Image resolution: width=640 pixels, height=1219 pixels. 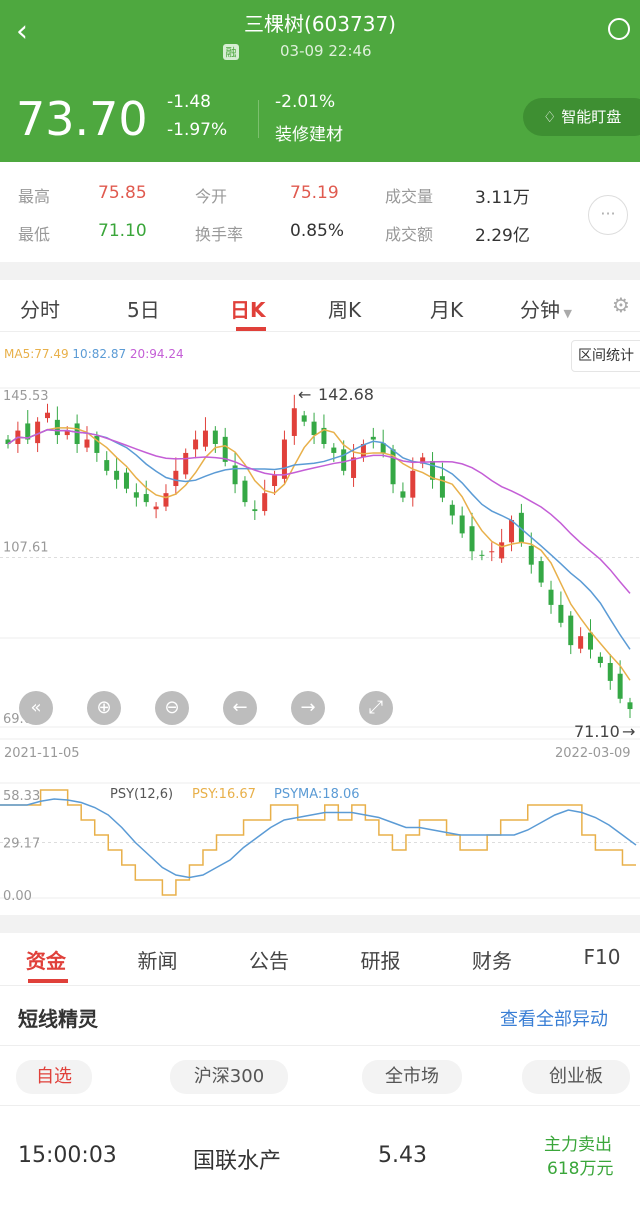 I want to click on y-tick-label: 58.33, so click(x=21, y=796).